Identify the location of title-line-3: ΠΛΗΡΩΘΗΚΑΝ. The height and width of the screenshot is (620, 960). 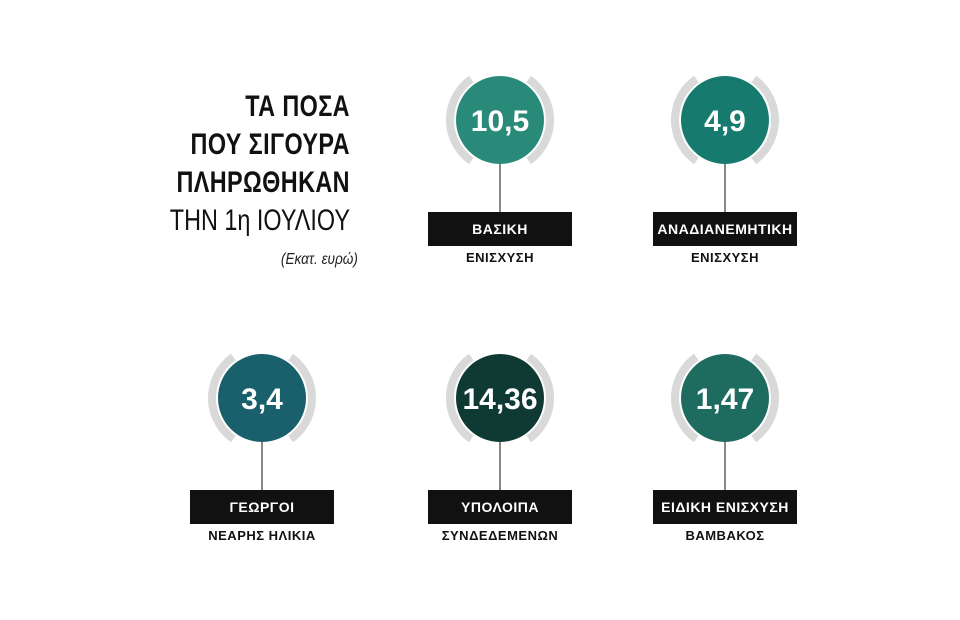
(263, 182).